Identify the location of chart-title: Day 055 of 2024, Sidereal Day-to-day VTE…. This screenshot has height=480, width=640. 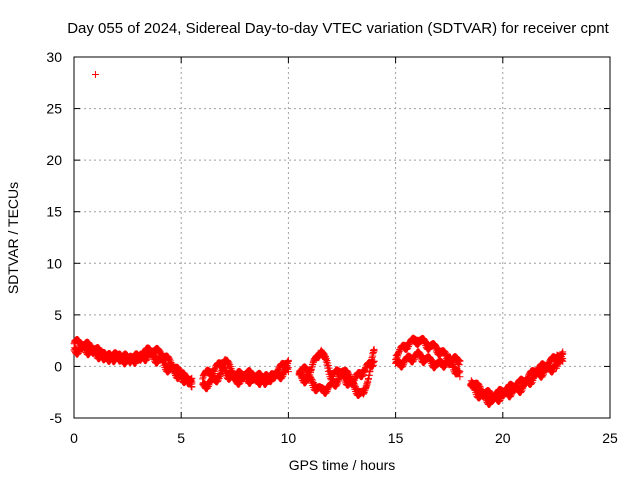
(338, 28).